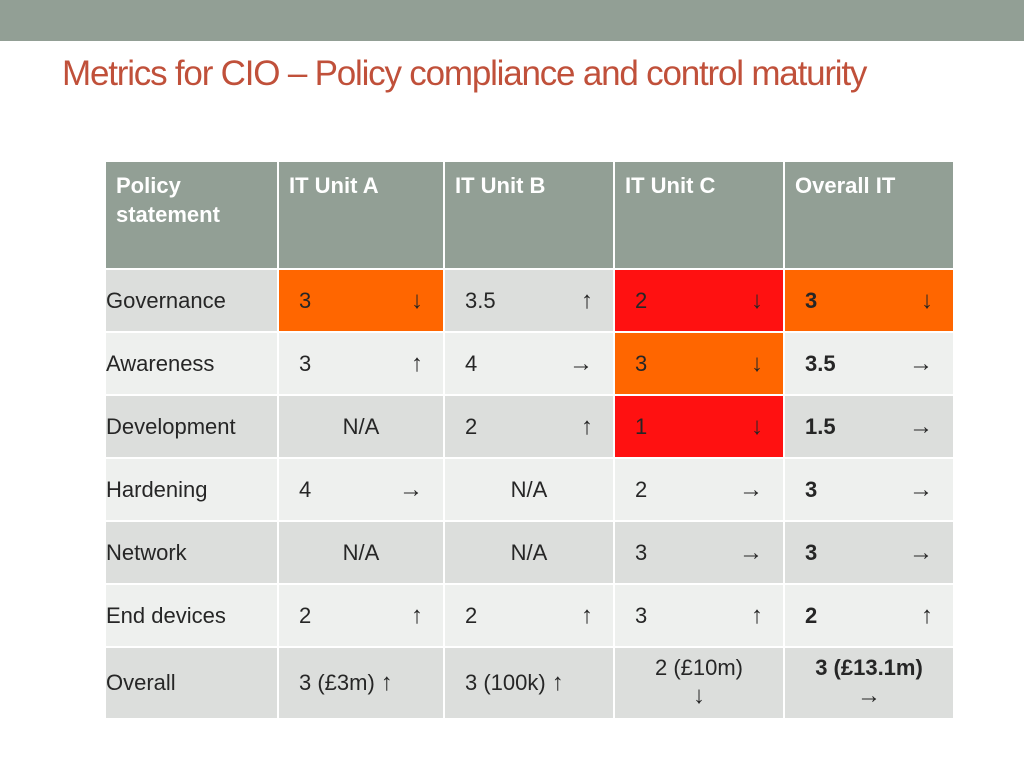 Image resolution: width=1024 pixels, height=768 pixels. I want to click on row-label: Awareness, so click(191, 363).